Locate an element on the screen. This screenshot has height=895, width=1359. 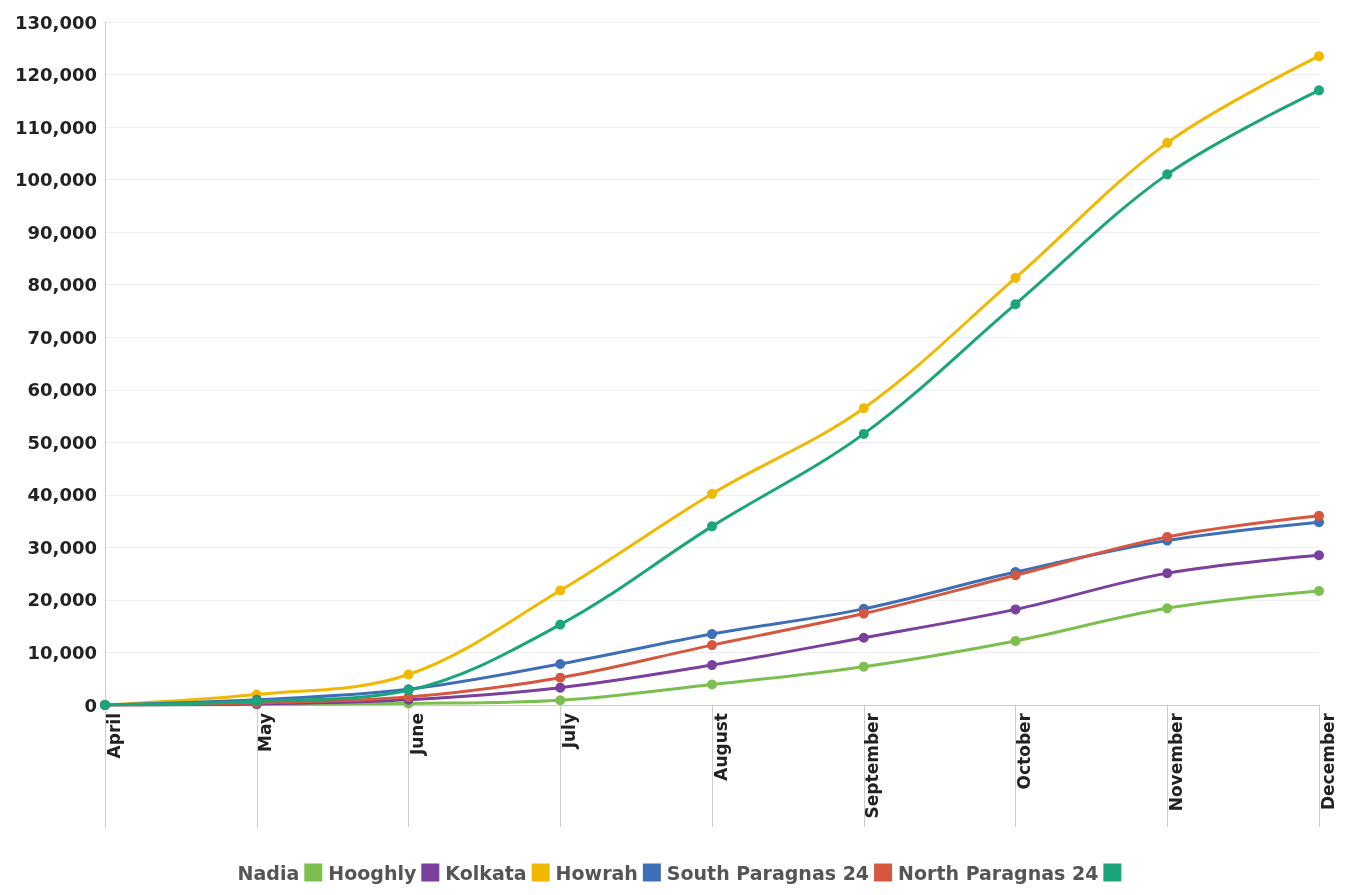
y-tick-label: 70,000 is located at coordinates (62, 337).